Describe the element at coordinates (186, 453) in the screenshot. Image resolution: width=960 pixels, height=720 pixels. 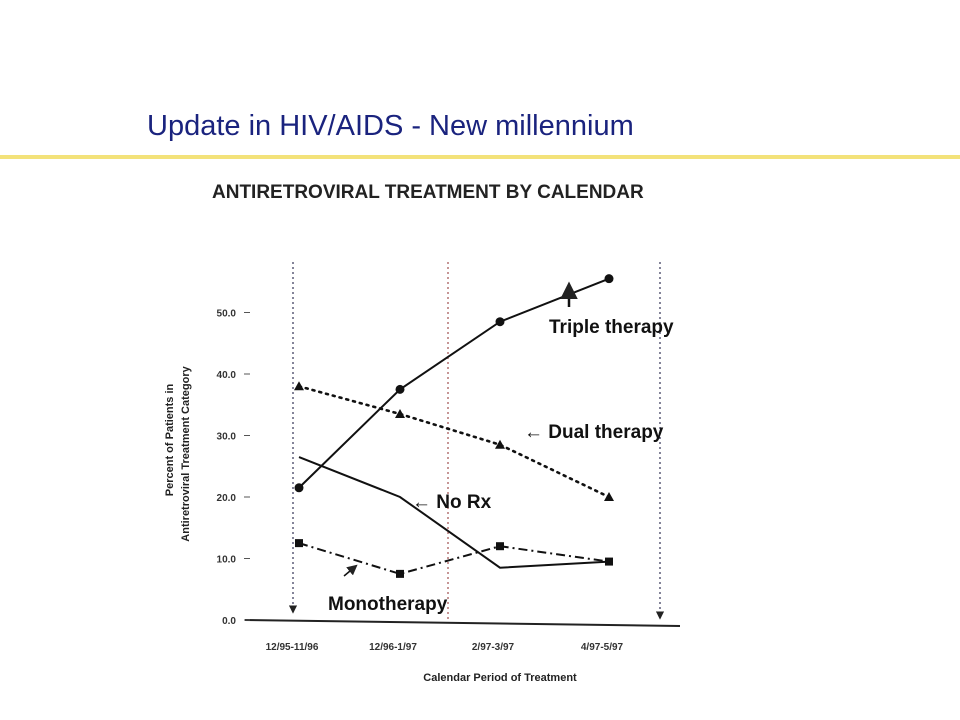
I see `y-axis-label-line-2: Antiretroviral Treatment Category` at that location.